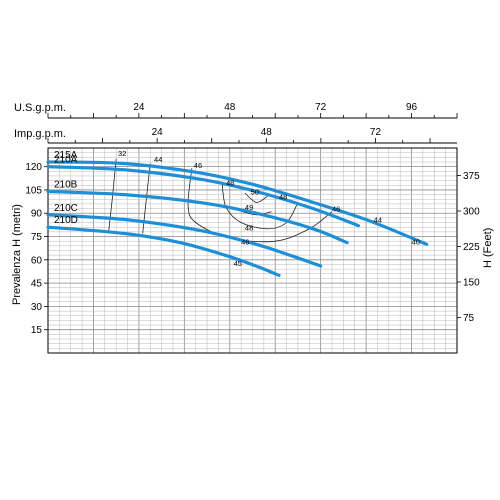 The image size is (500, 500). I want to click on top-axis-usgpm-tick-label: 24, so click(139, 107).